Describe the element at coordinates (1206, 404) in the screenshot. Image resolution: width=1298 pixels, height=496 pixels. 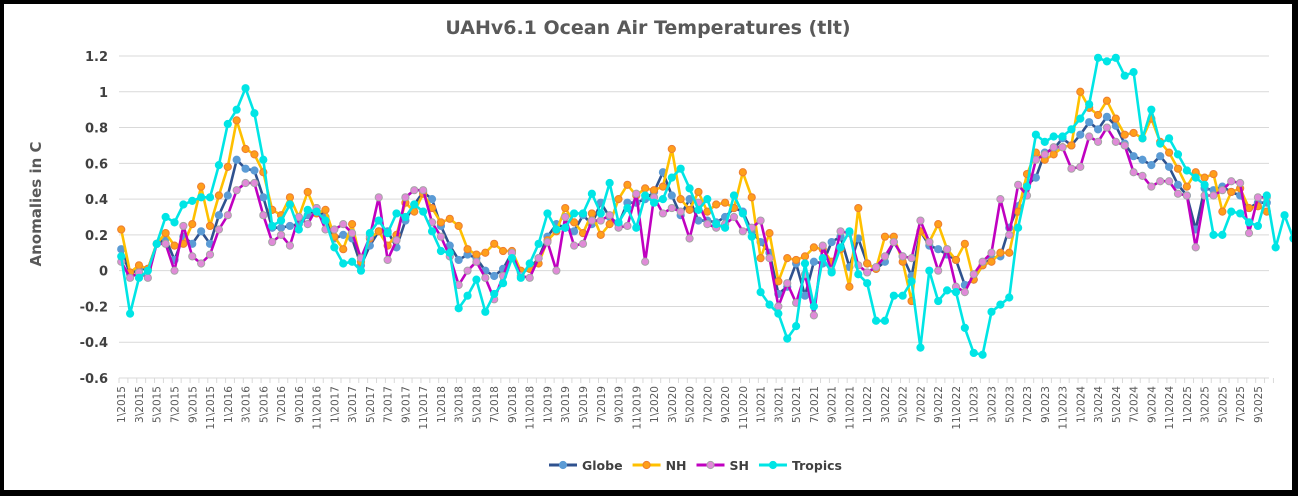
I see `x-tick-label: 3\2025` at that location.